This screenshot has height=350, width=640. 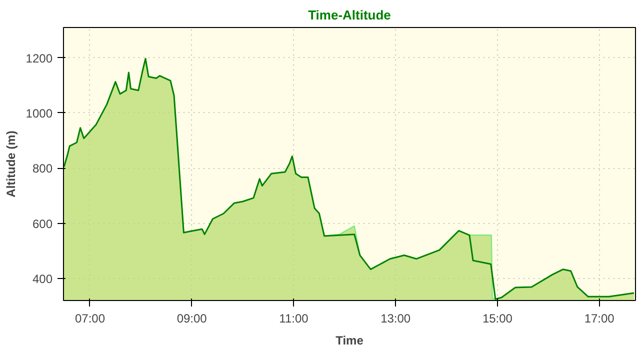 I want to click on y-axis-title: Altitude (m), so click(x=11, y=164).